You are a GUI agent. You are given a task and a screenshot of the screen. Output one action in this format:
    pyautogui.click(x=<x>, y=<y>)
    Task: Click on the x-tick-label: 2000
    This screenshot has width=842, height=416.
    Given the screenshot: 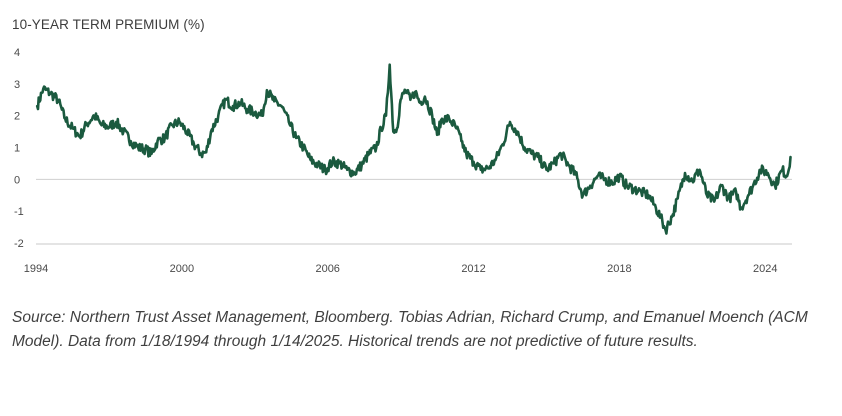 What is the action you would take?
    pyautogui.click(x=182, y=269)
    